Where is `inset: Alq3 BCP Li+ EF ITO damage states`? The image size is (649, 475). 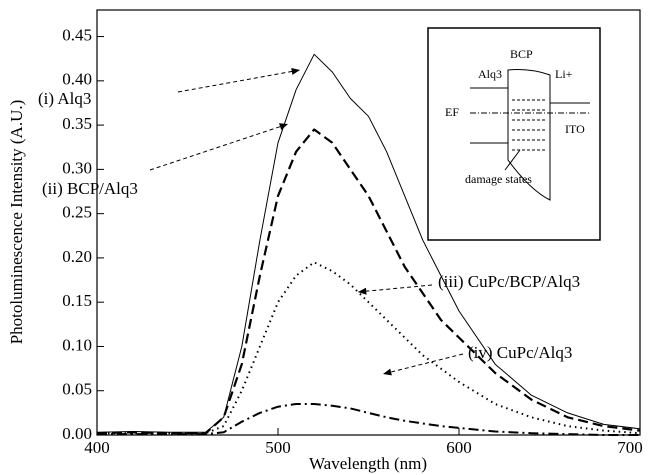 inset: Alq3 BCP Li+ EF ITO damage states is located at coordinates (514, 134).